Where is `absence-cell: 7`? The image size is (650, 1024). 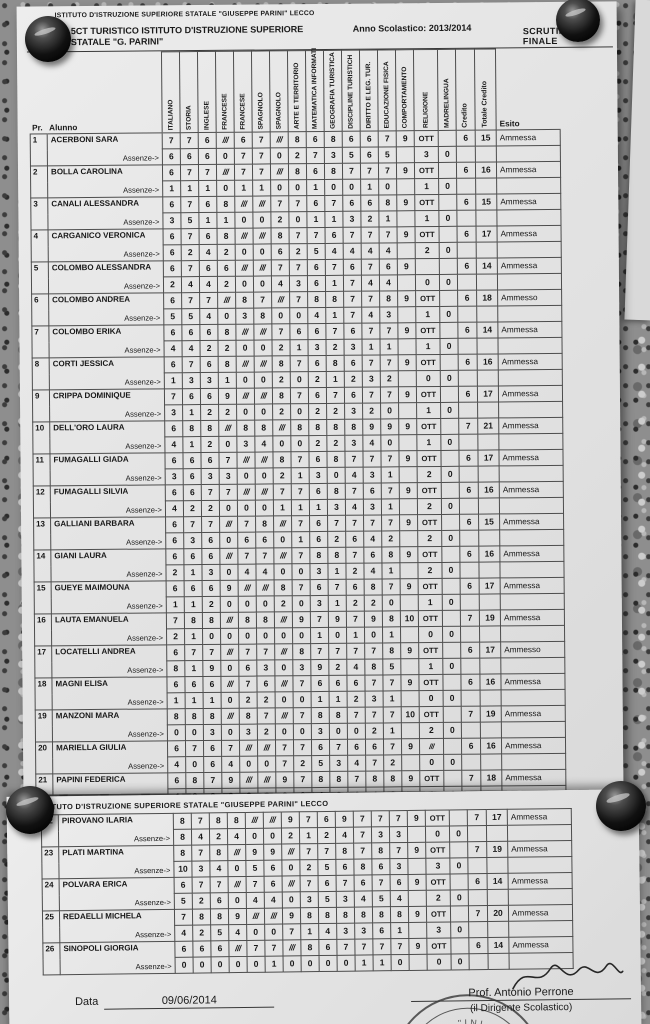 absence-cell: 7 is located at coordinates (315, 155).